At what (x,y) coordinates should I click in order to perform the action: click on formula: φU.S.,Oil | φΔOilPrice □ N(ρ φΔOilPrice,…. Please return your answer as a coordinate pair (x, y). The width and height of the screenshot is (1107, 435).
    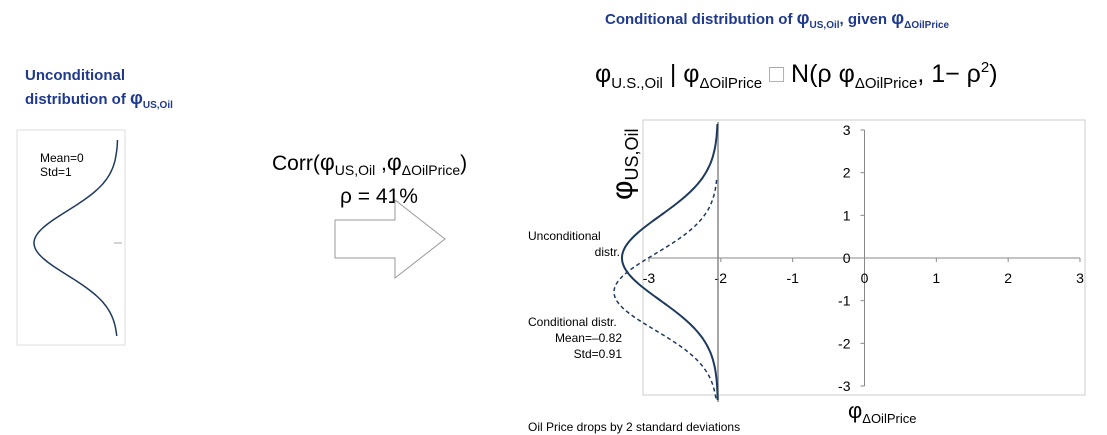
    Looking at the image, I should click on (796, 75).